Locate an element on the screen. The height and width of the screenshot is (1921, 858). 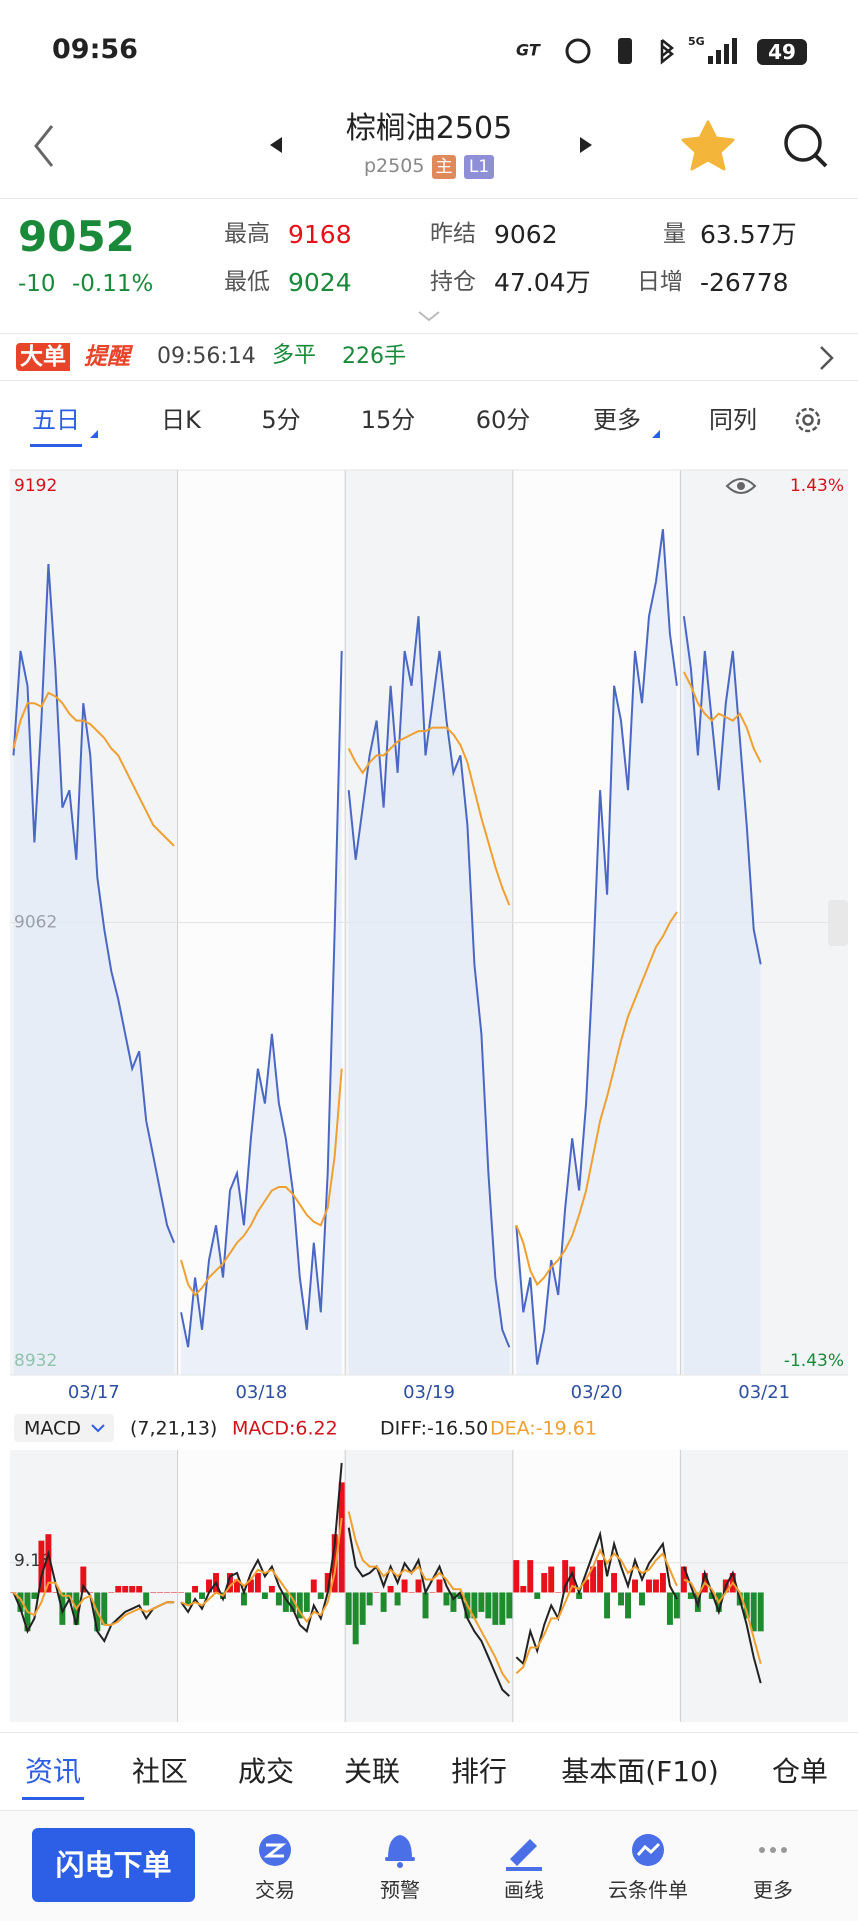
macd-legend: MACD is located at coordinates (52, 1429).